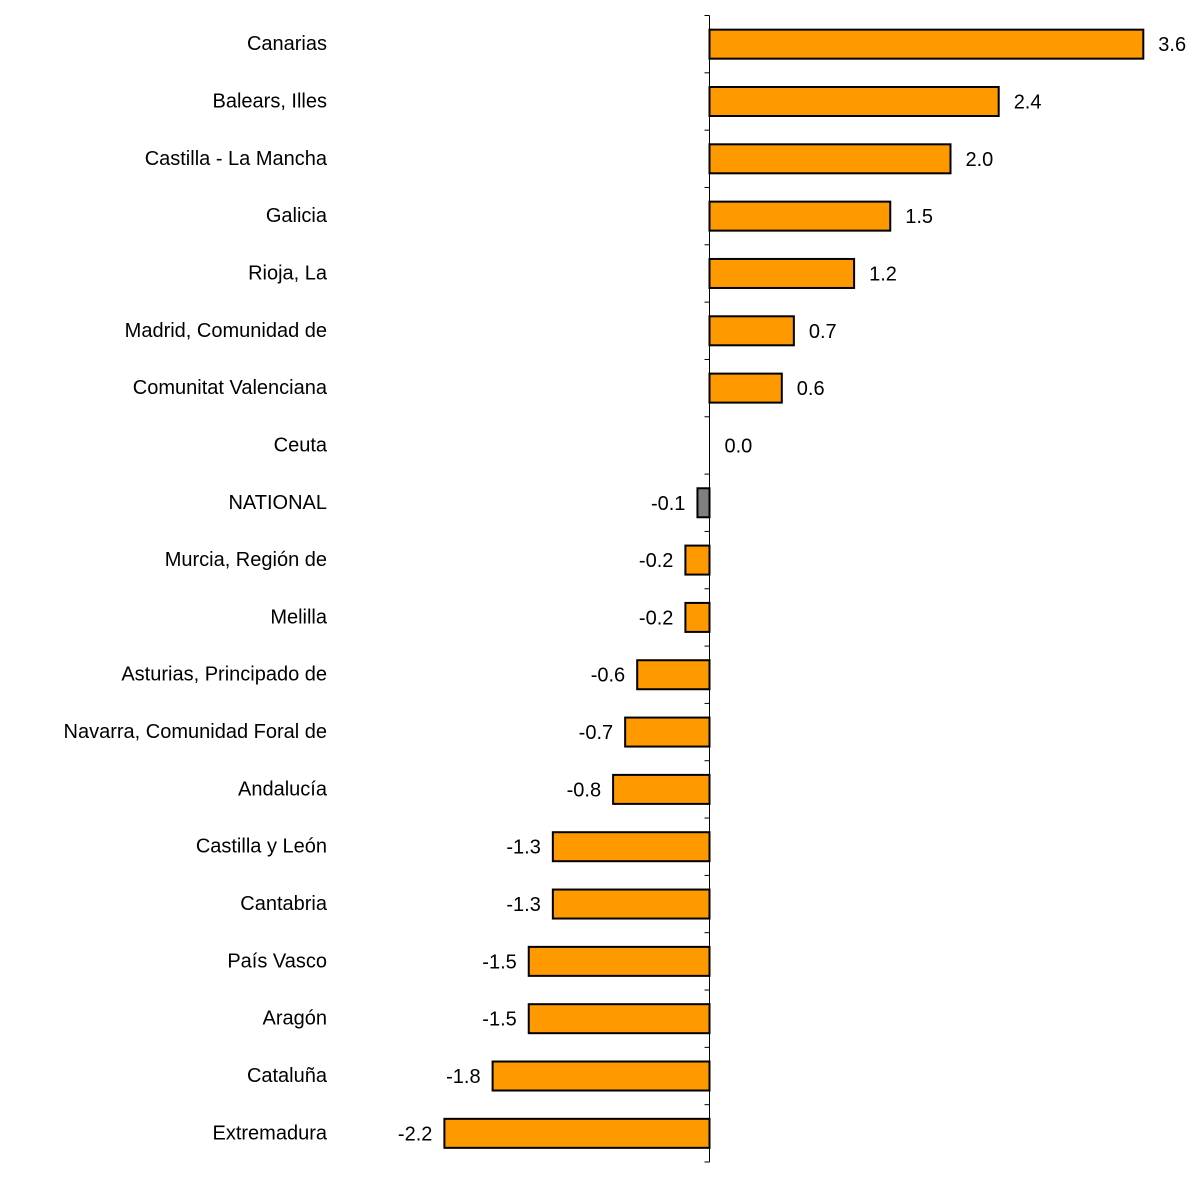 The image size is (1186, 1177). I want to click on value-label: 0.6, so click(811, 389).